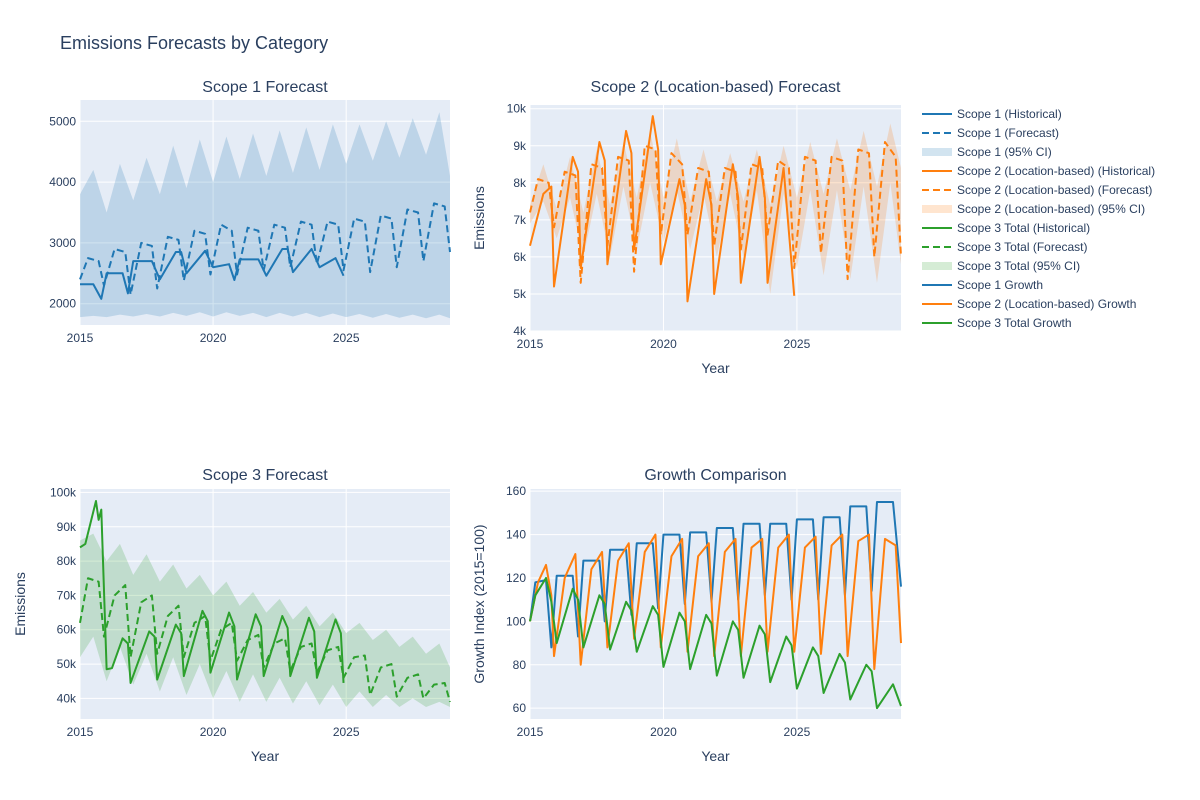 This screenshot has height=800, width=1200. What do you see at coordinates (62, 243) in the screenshot?
I see `y-tick-label: 3000` at bounding box center [62, 243].